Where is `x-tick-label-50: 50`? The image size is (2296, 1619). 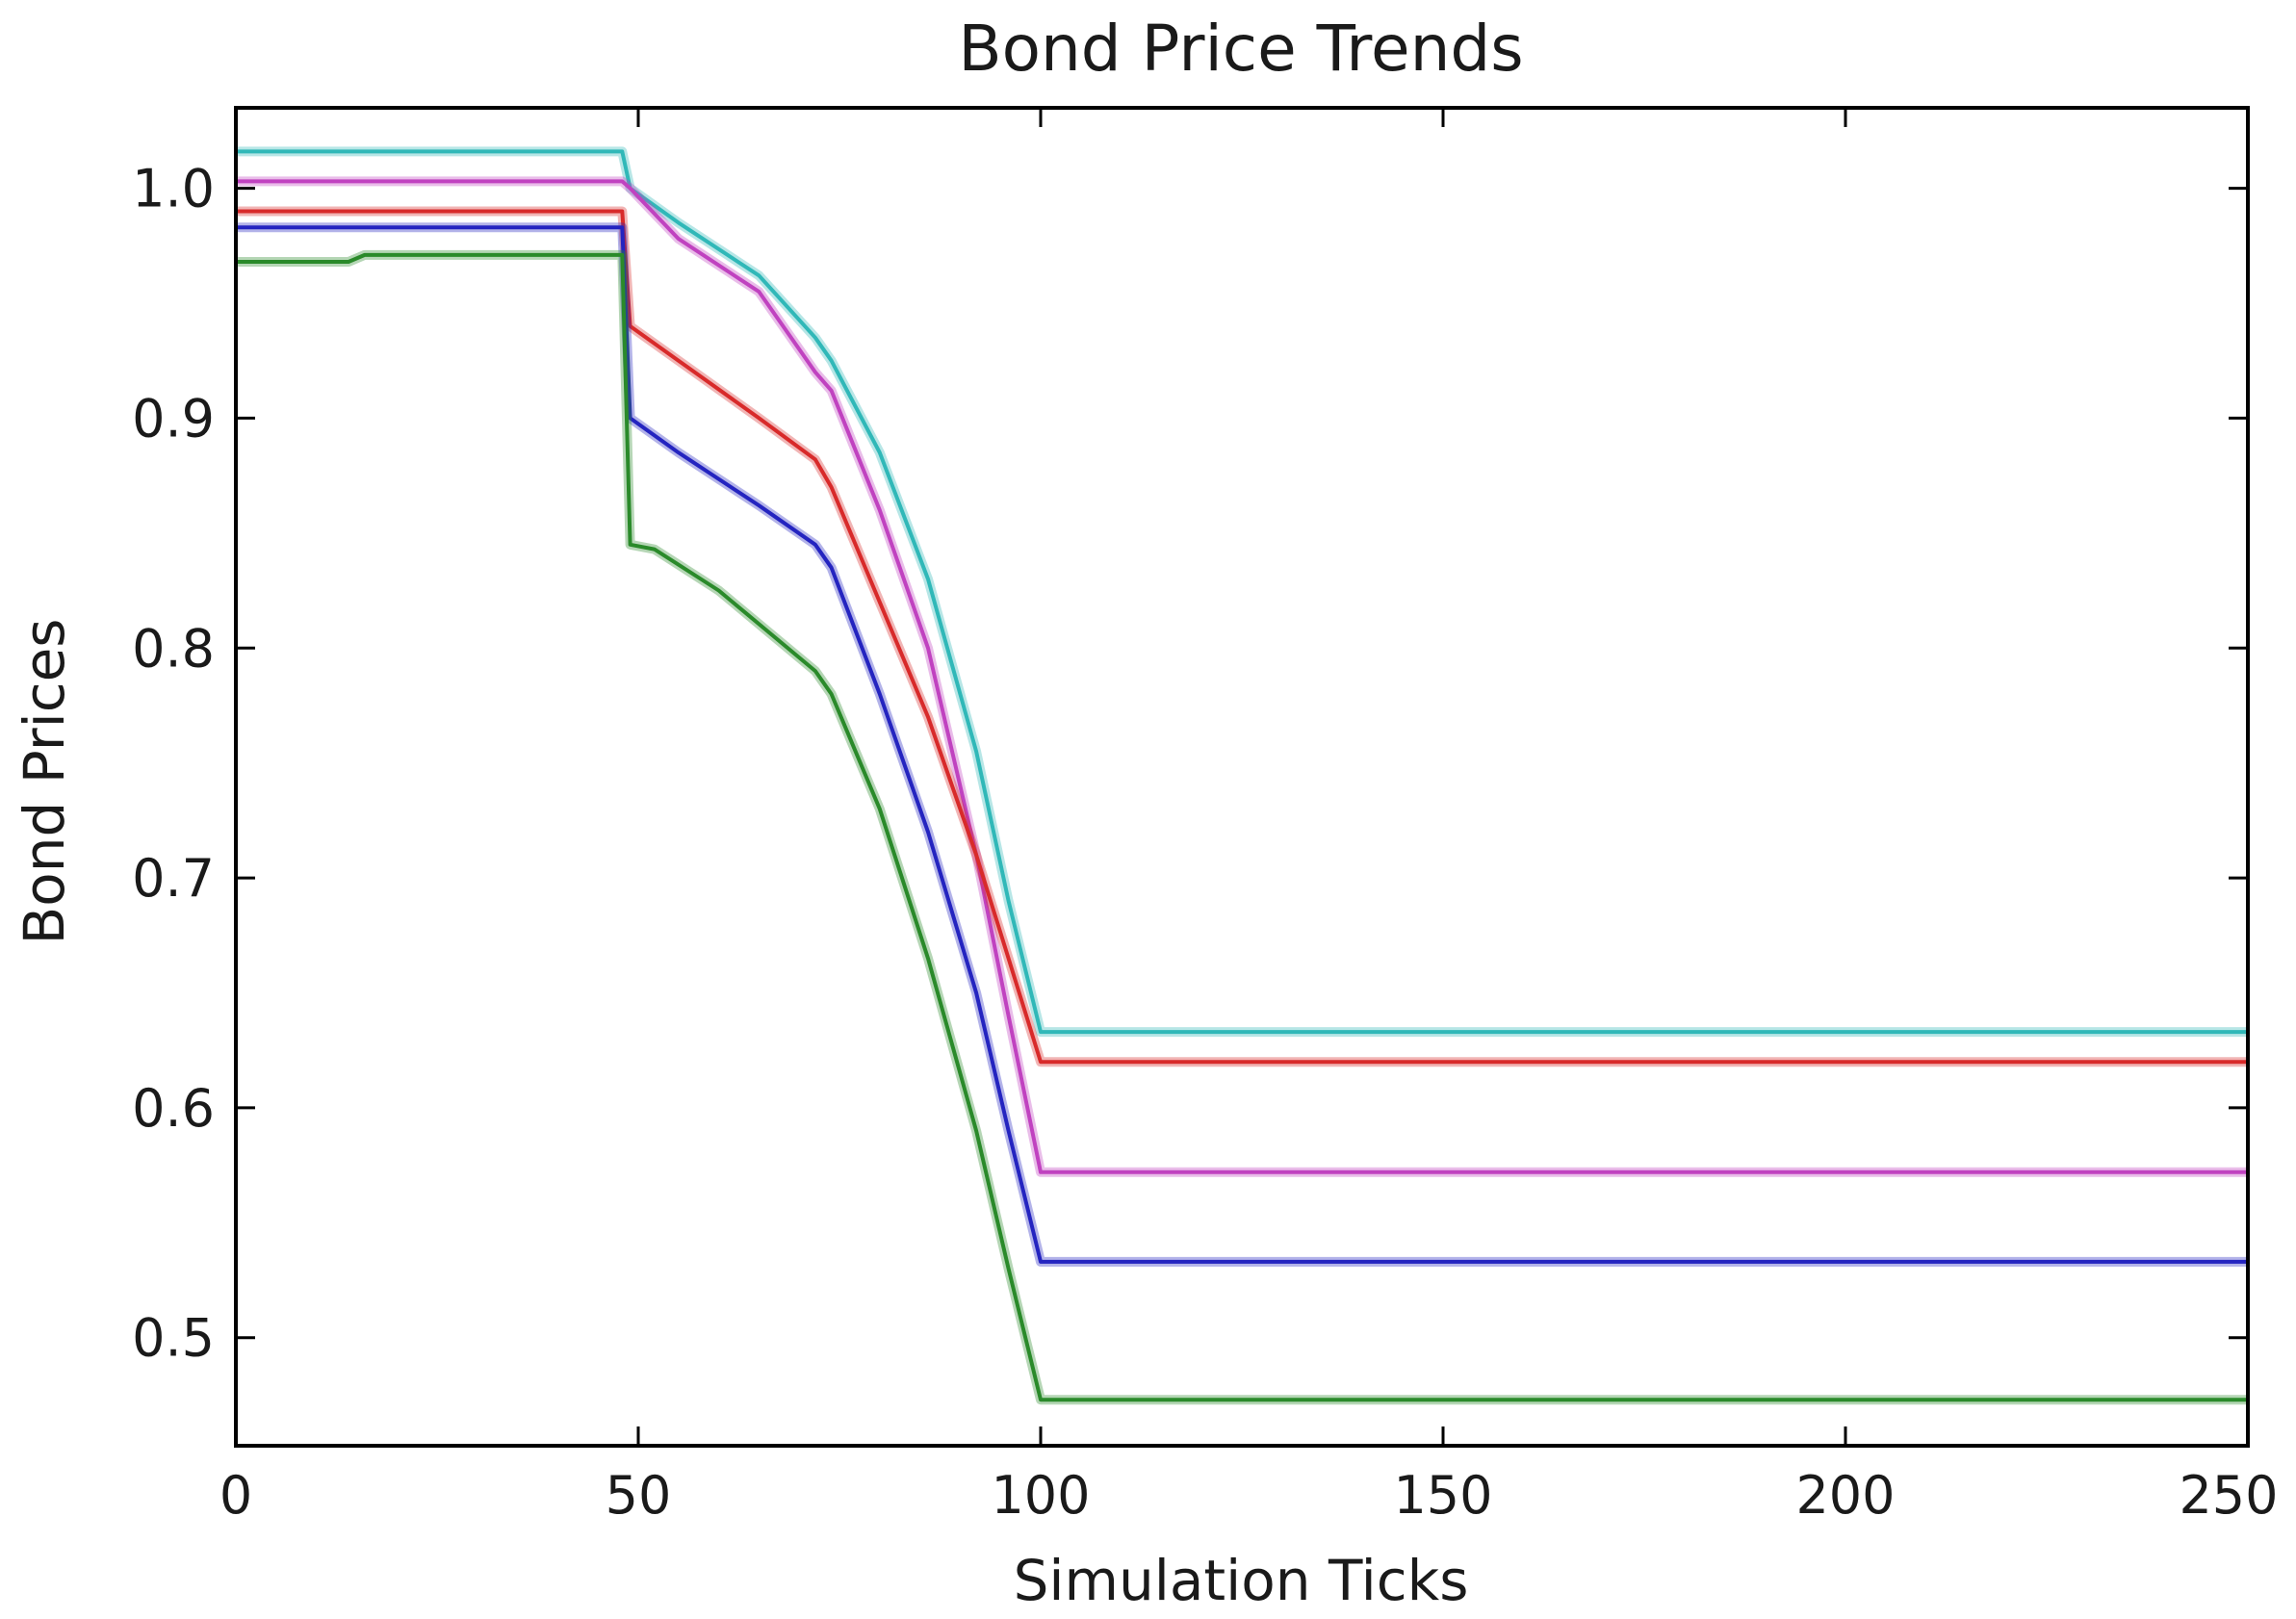 x-tick-label-50: 50 is located at coordinates (639, 1496).